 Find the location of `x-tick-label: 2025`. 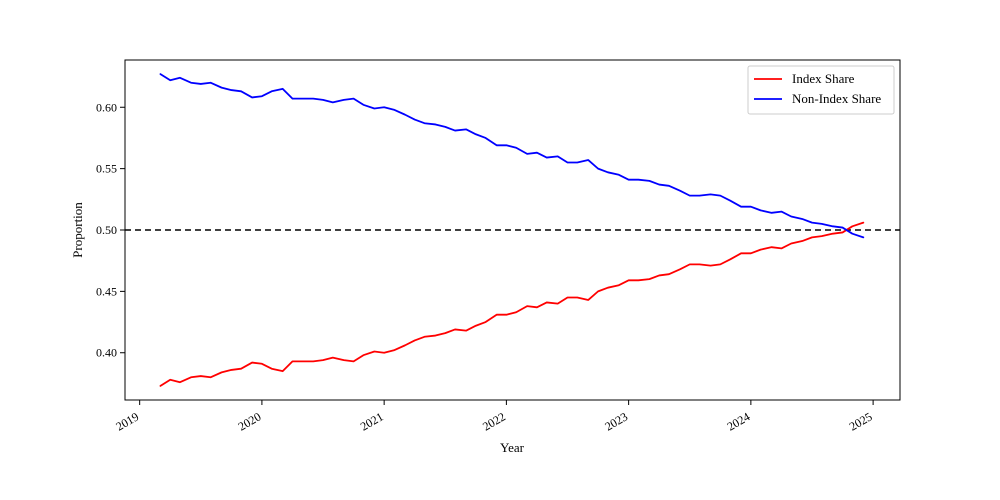

x-tick-label: 2025 is located at coordinates (861, 421).